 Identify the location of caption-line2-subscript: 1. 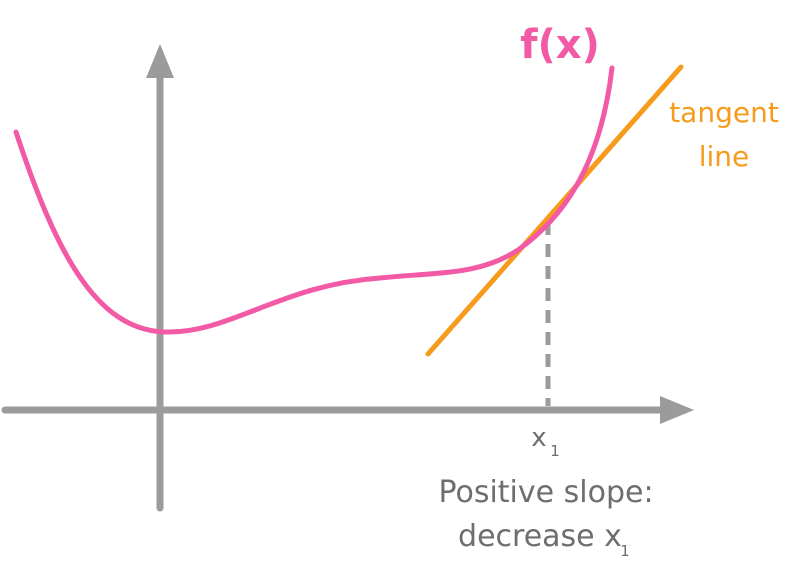
(625, 551).